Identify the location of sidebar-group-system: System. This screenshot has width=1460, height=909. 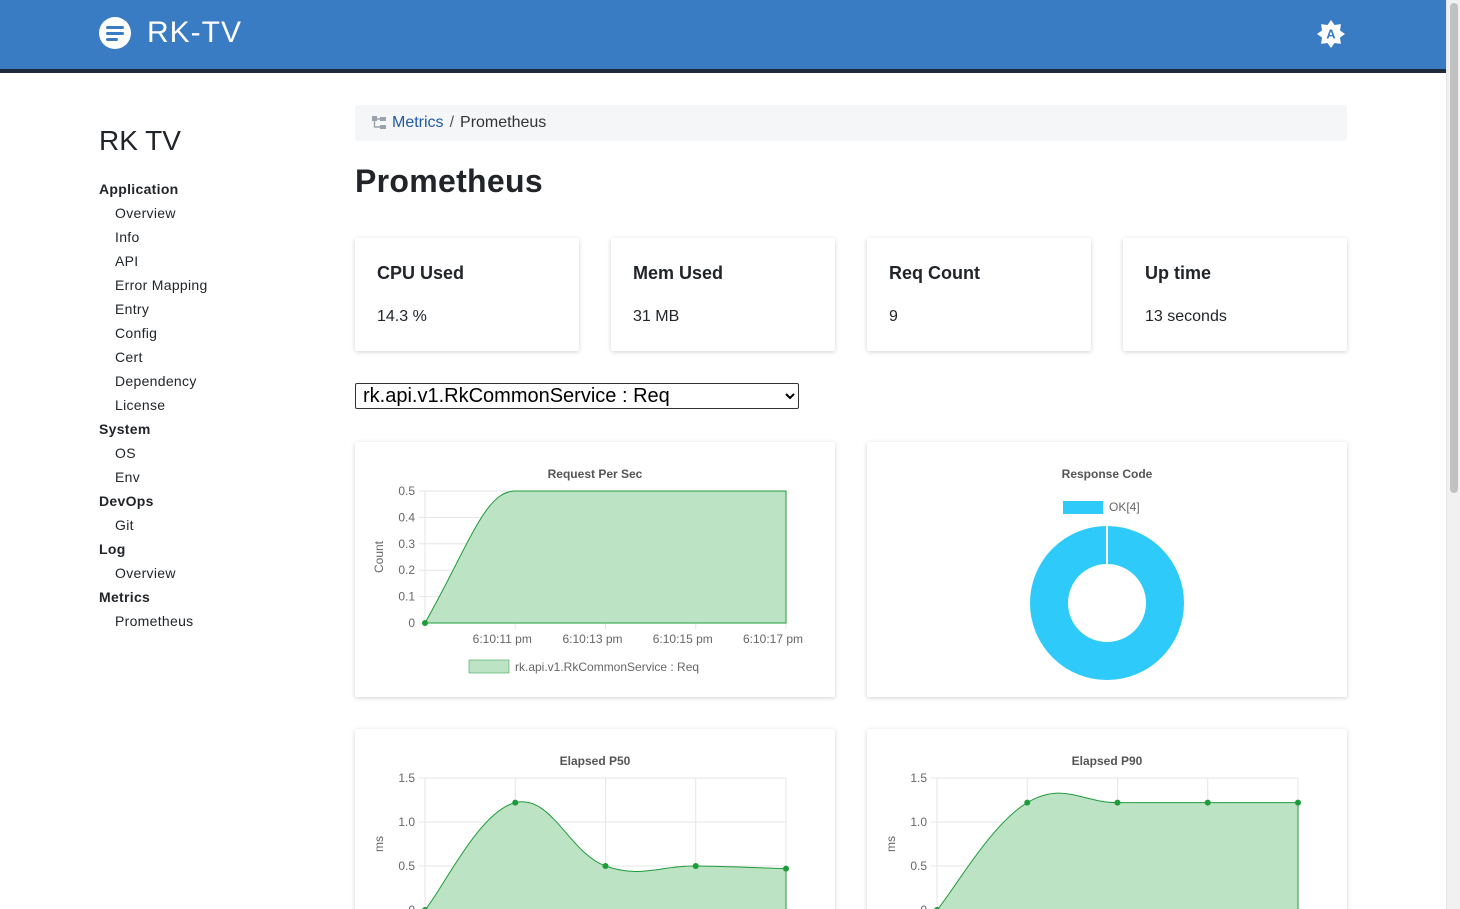
(125, 429).